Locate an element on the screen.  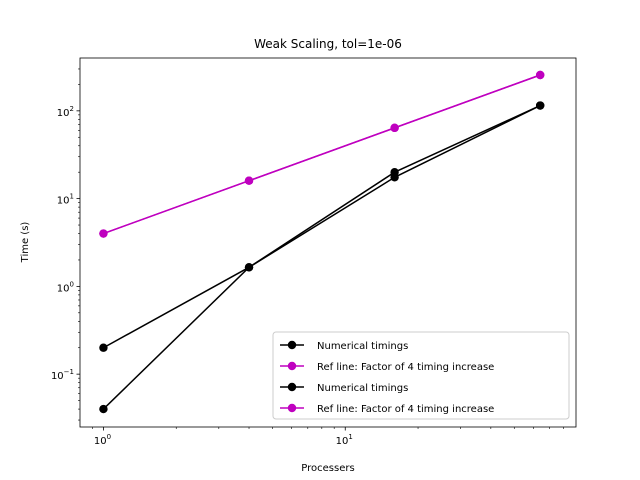
chart-title: Weak Scaling, tol=1e-06 is located at coordinates (328, 44).